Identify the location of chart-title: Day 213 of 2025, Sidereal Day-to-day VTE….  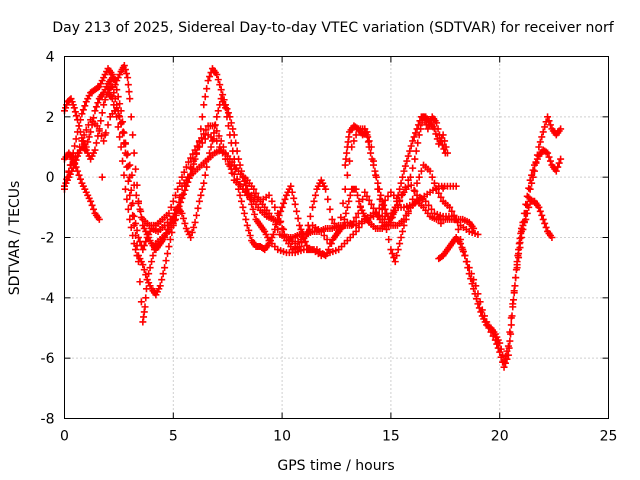
(333, 28).